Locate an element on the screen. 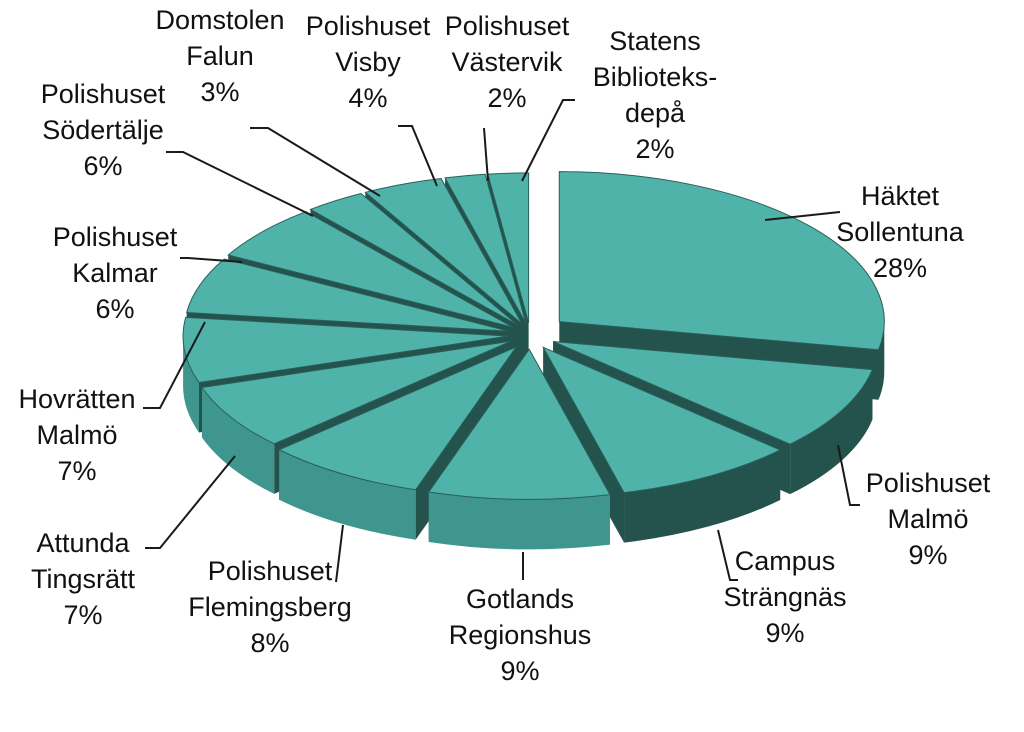  slice-name-line: Tingsrätt is located at coordinates (83, 579).